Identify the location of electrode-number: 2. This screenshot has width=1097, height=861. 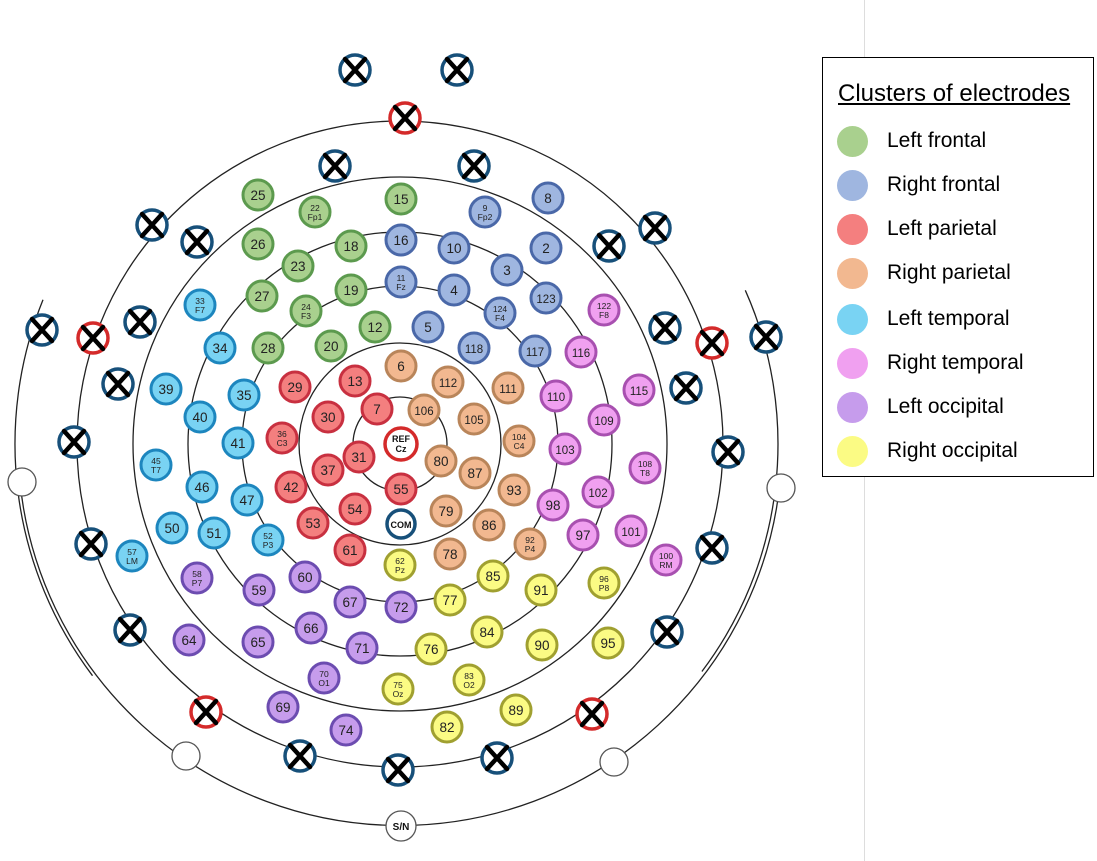
(546, 248).